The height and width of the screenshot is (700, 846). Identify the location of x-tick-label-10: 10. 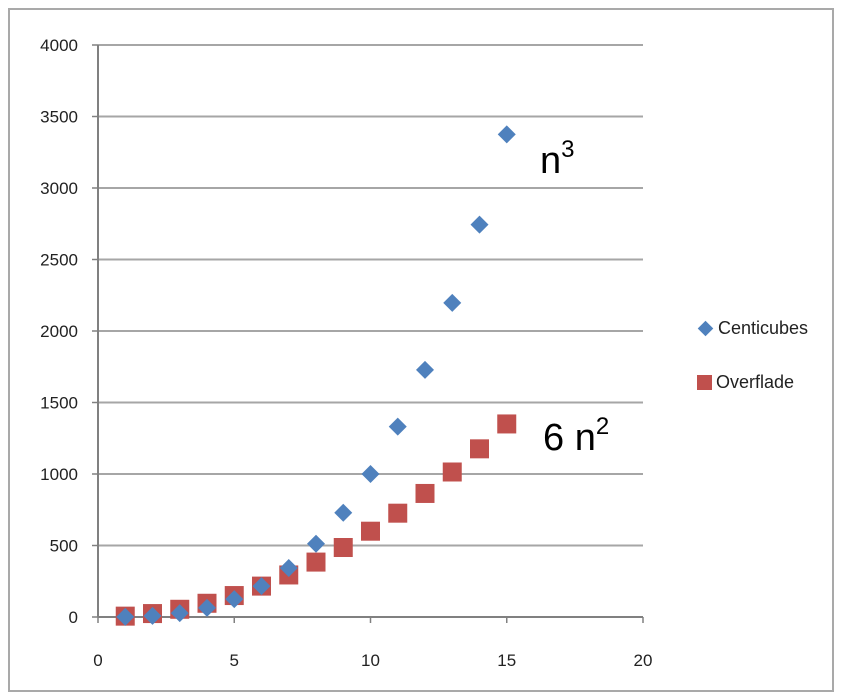
(370, 660).